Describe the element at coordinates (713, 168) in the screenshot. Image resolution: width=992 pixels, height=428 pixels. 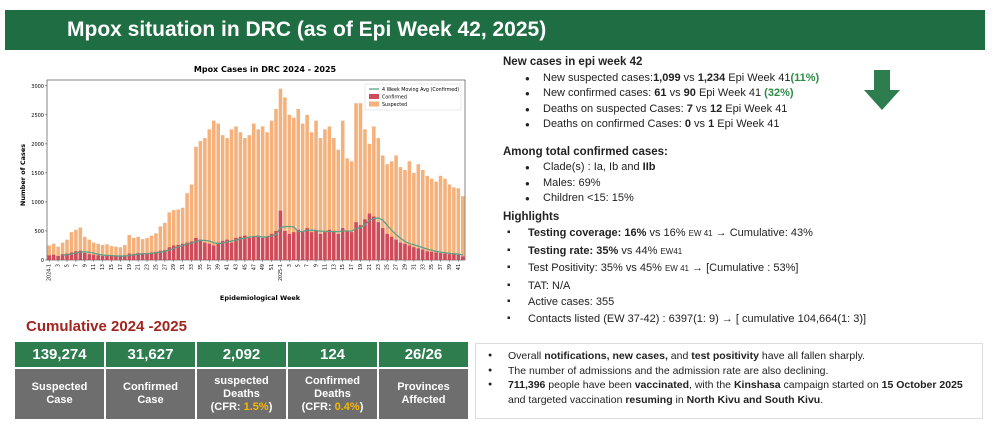
I see `list-item: Clade(s) : Ia, Ib and IIb` at that location.